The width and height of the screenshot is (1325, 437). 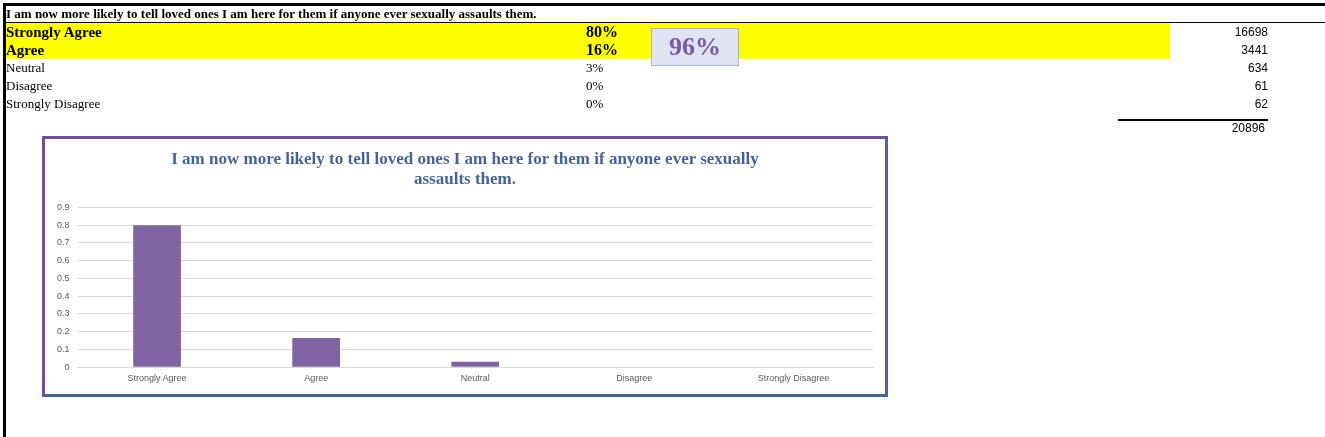 What do you see at coordinates (695, 47) in the screenshot?
I see `text: 96%` at bounding box center [695, 47].